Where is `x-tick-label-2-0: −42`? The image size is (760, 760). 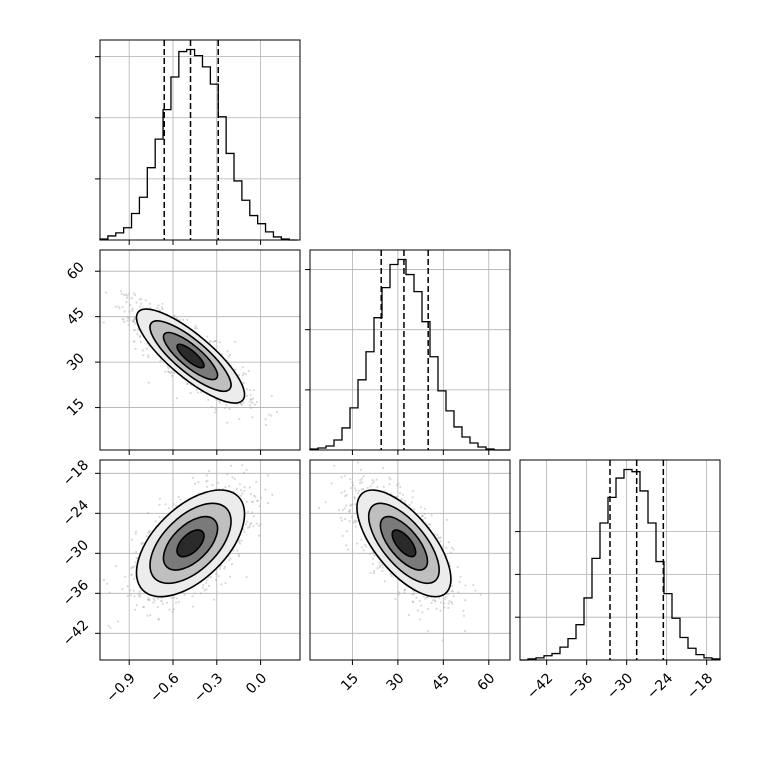
x-tick-label-2-0: −42 is located at coordinates (540, 686).